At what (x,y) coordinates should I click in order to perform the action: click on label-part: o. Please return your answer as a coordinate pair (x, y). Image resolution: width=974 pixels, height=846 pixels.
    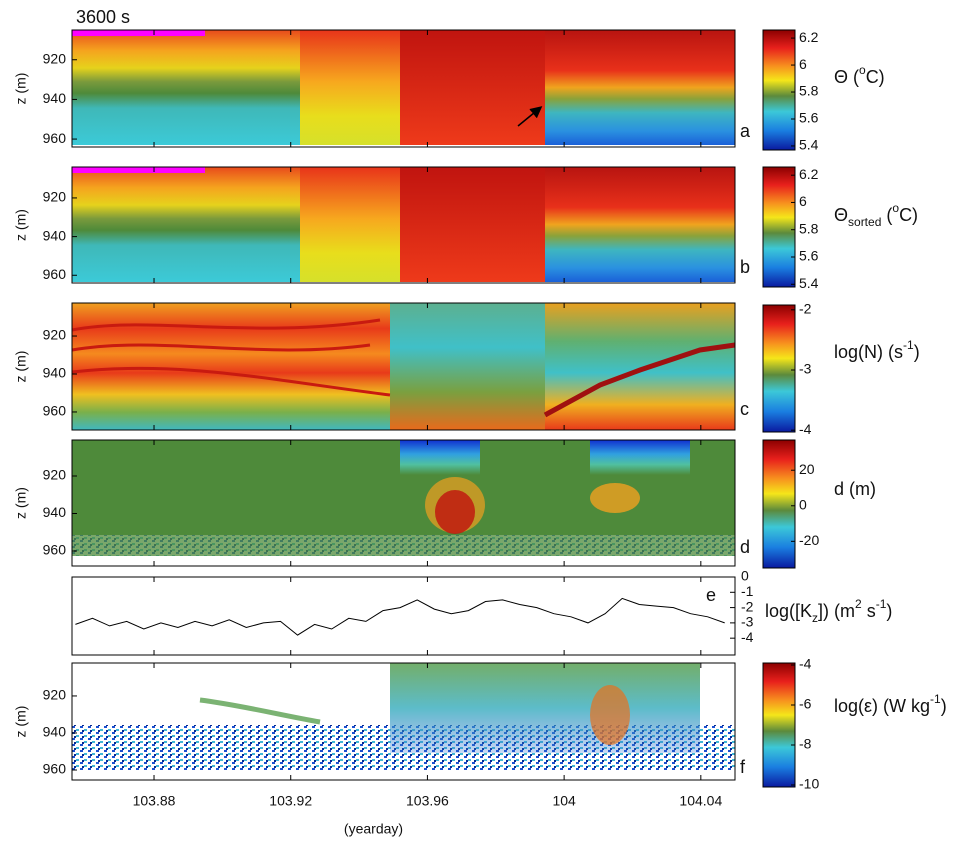
    Looking at the image, I should click on (895, 208).